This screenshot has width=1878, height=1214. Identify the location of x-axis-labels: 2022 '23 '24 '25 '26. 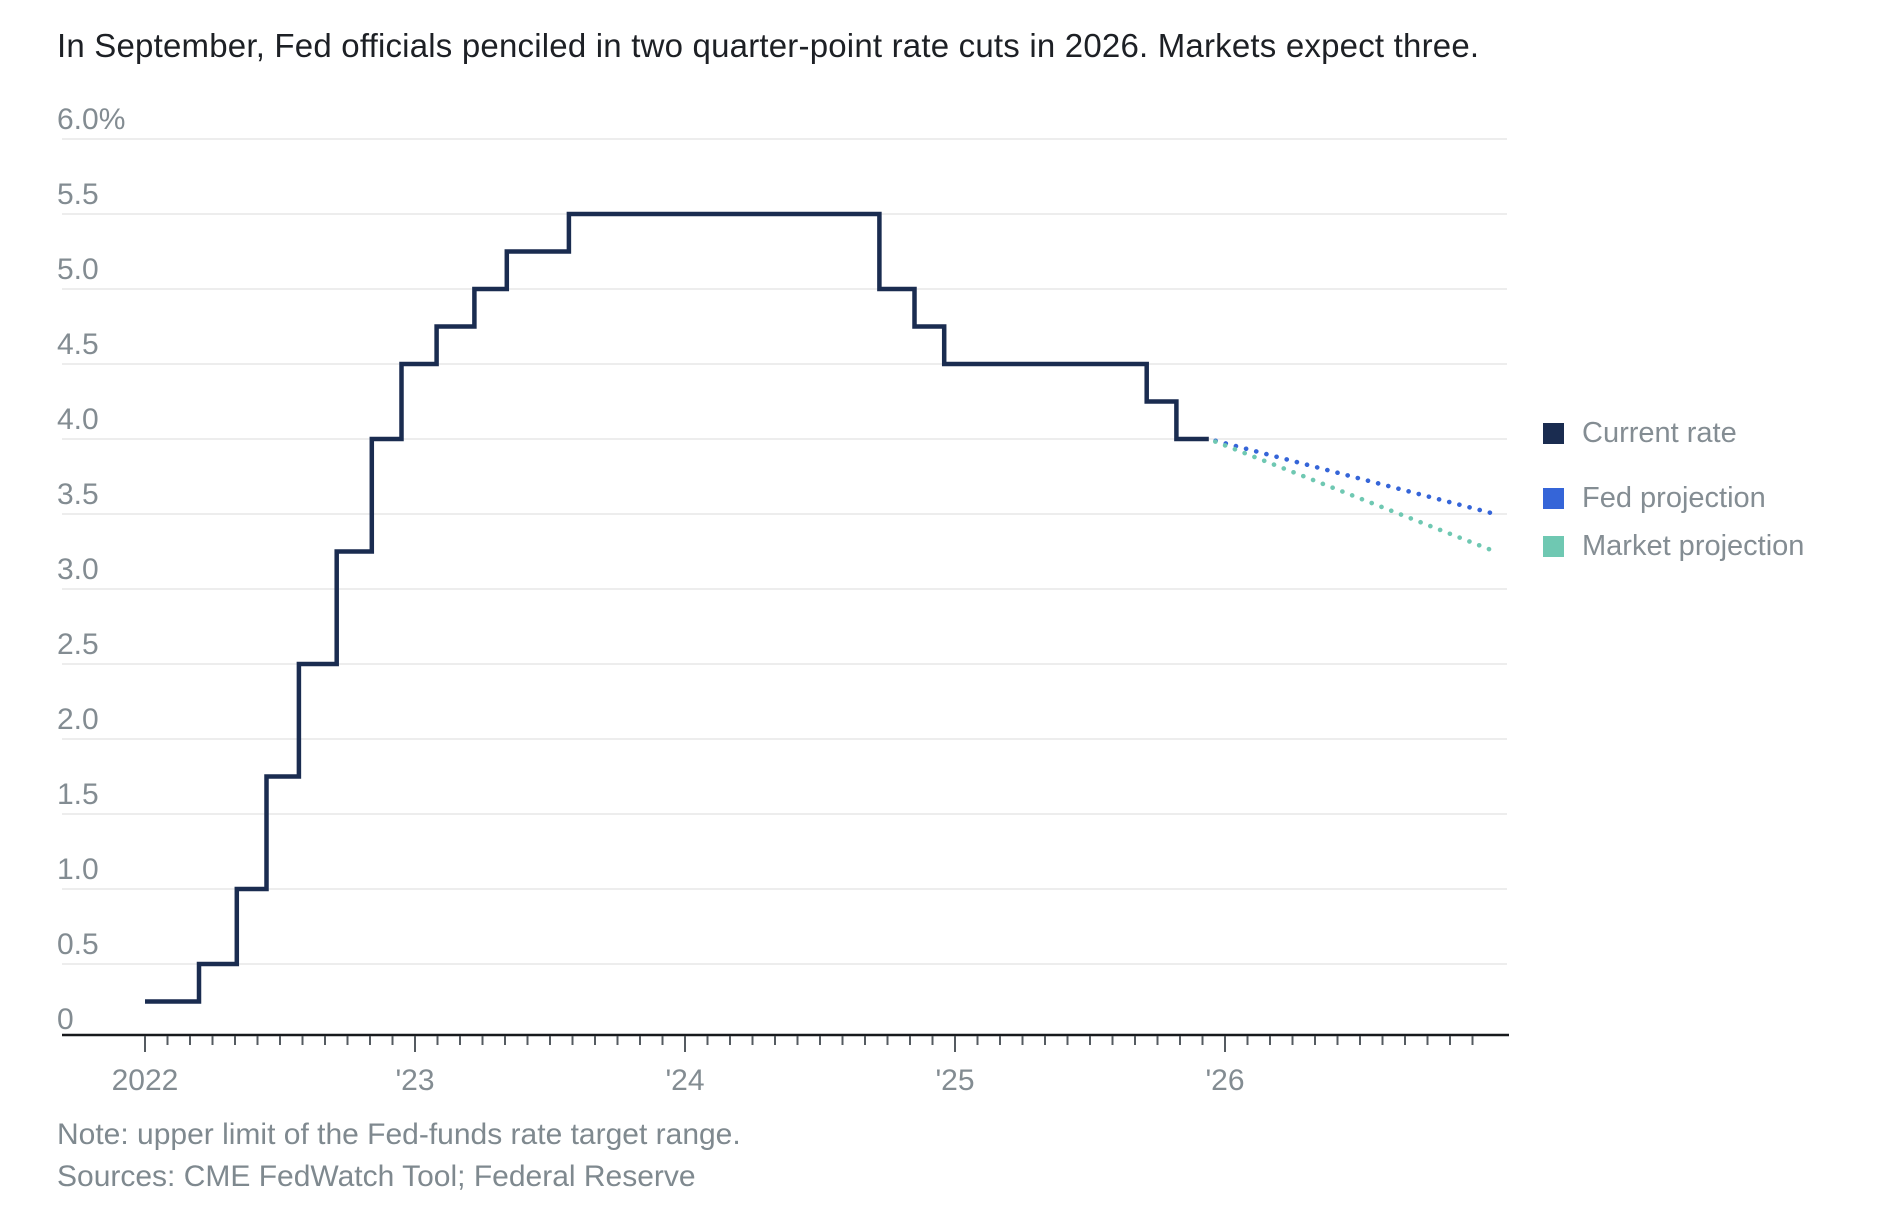
(678, 1080).